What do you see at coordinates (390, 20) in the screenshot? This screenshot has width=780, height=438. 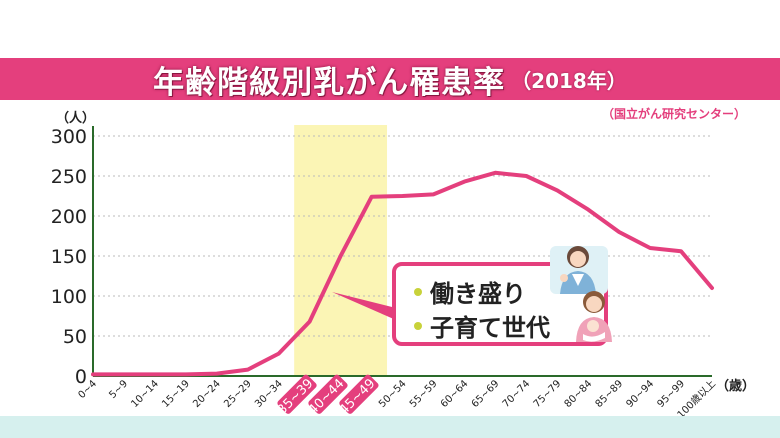 I see `top-band` at bounding box center [390, 20].